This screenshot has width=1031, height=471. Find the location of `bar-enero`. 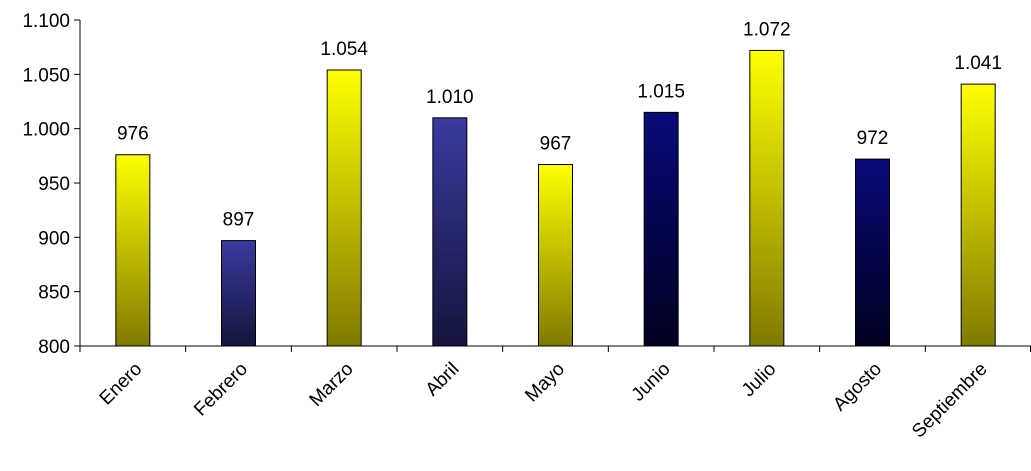

bar-enero is located at coordinates (133, 250).